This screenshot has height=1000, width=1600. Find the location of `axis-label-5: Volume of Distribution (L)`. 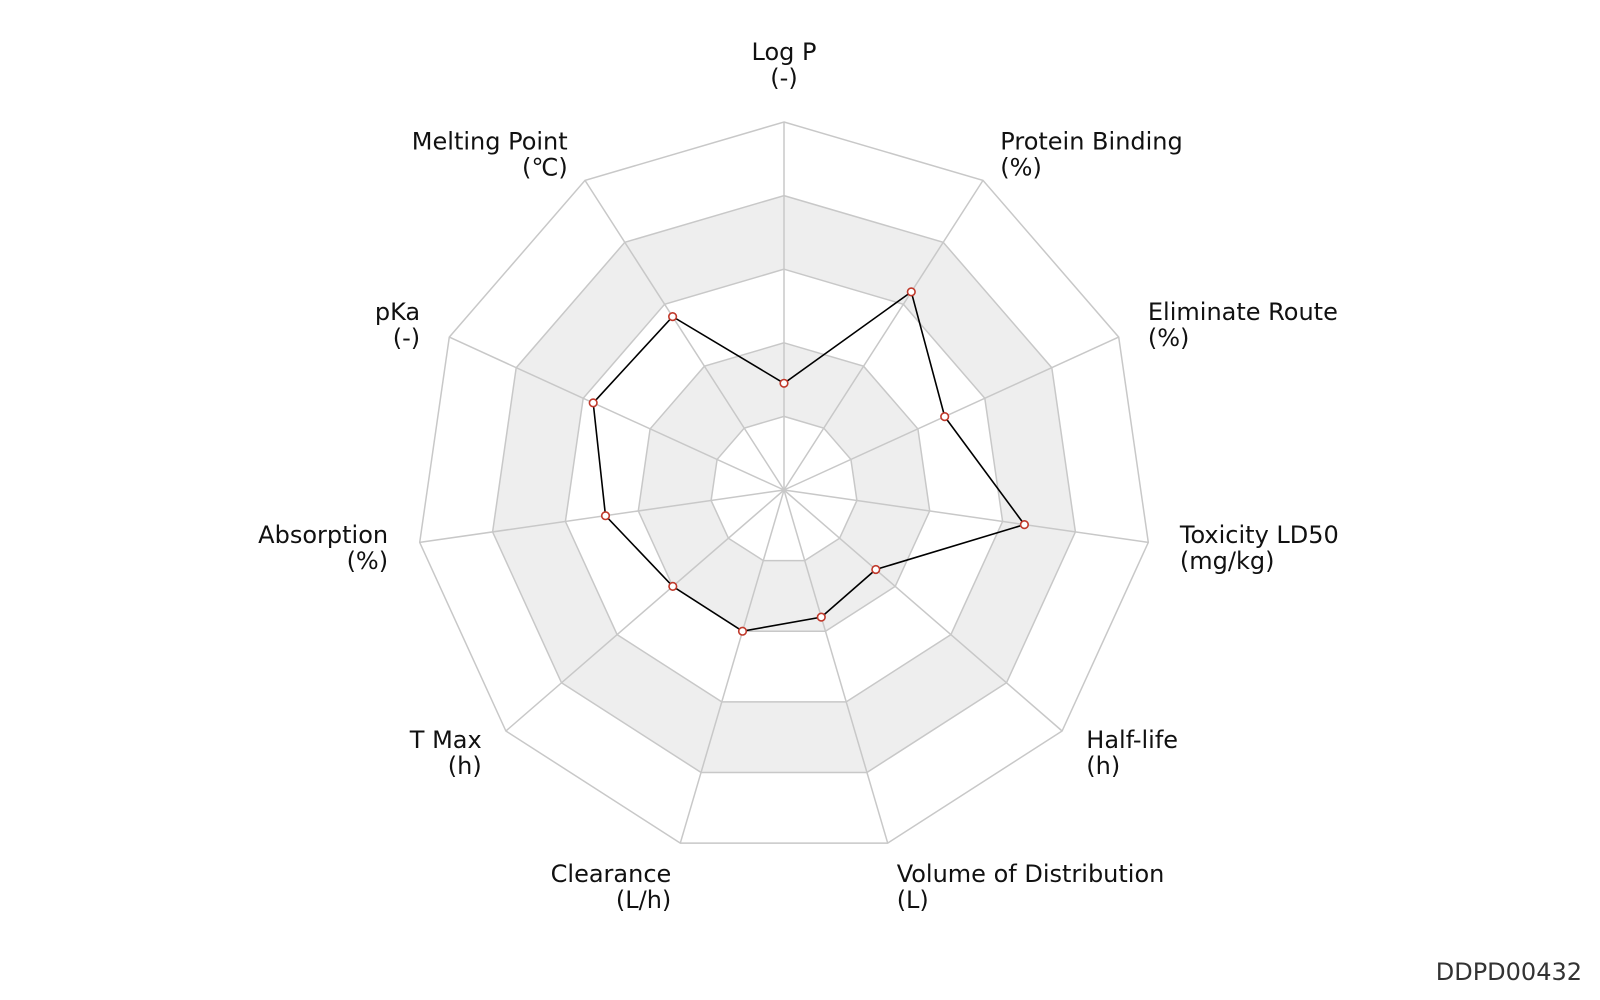

axis-label-5: Volume of Distribution (L) is located at coordinates (1031, 887).